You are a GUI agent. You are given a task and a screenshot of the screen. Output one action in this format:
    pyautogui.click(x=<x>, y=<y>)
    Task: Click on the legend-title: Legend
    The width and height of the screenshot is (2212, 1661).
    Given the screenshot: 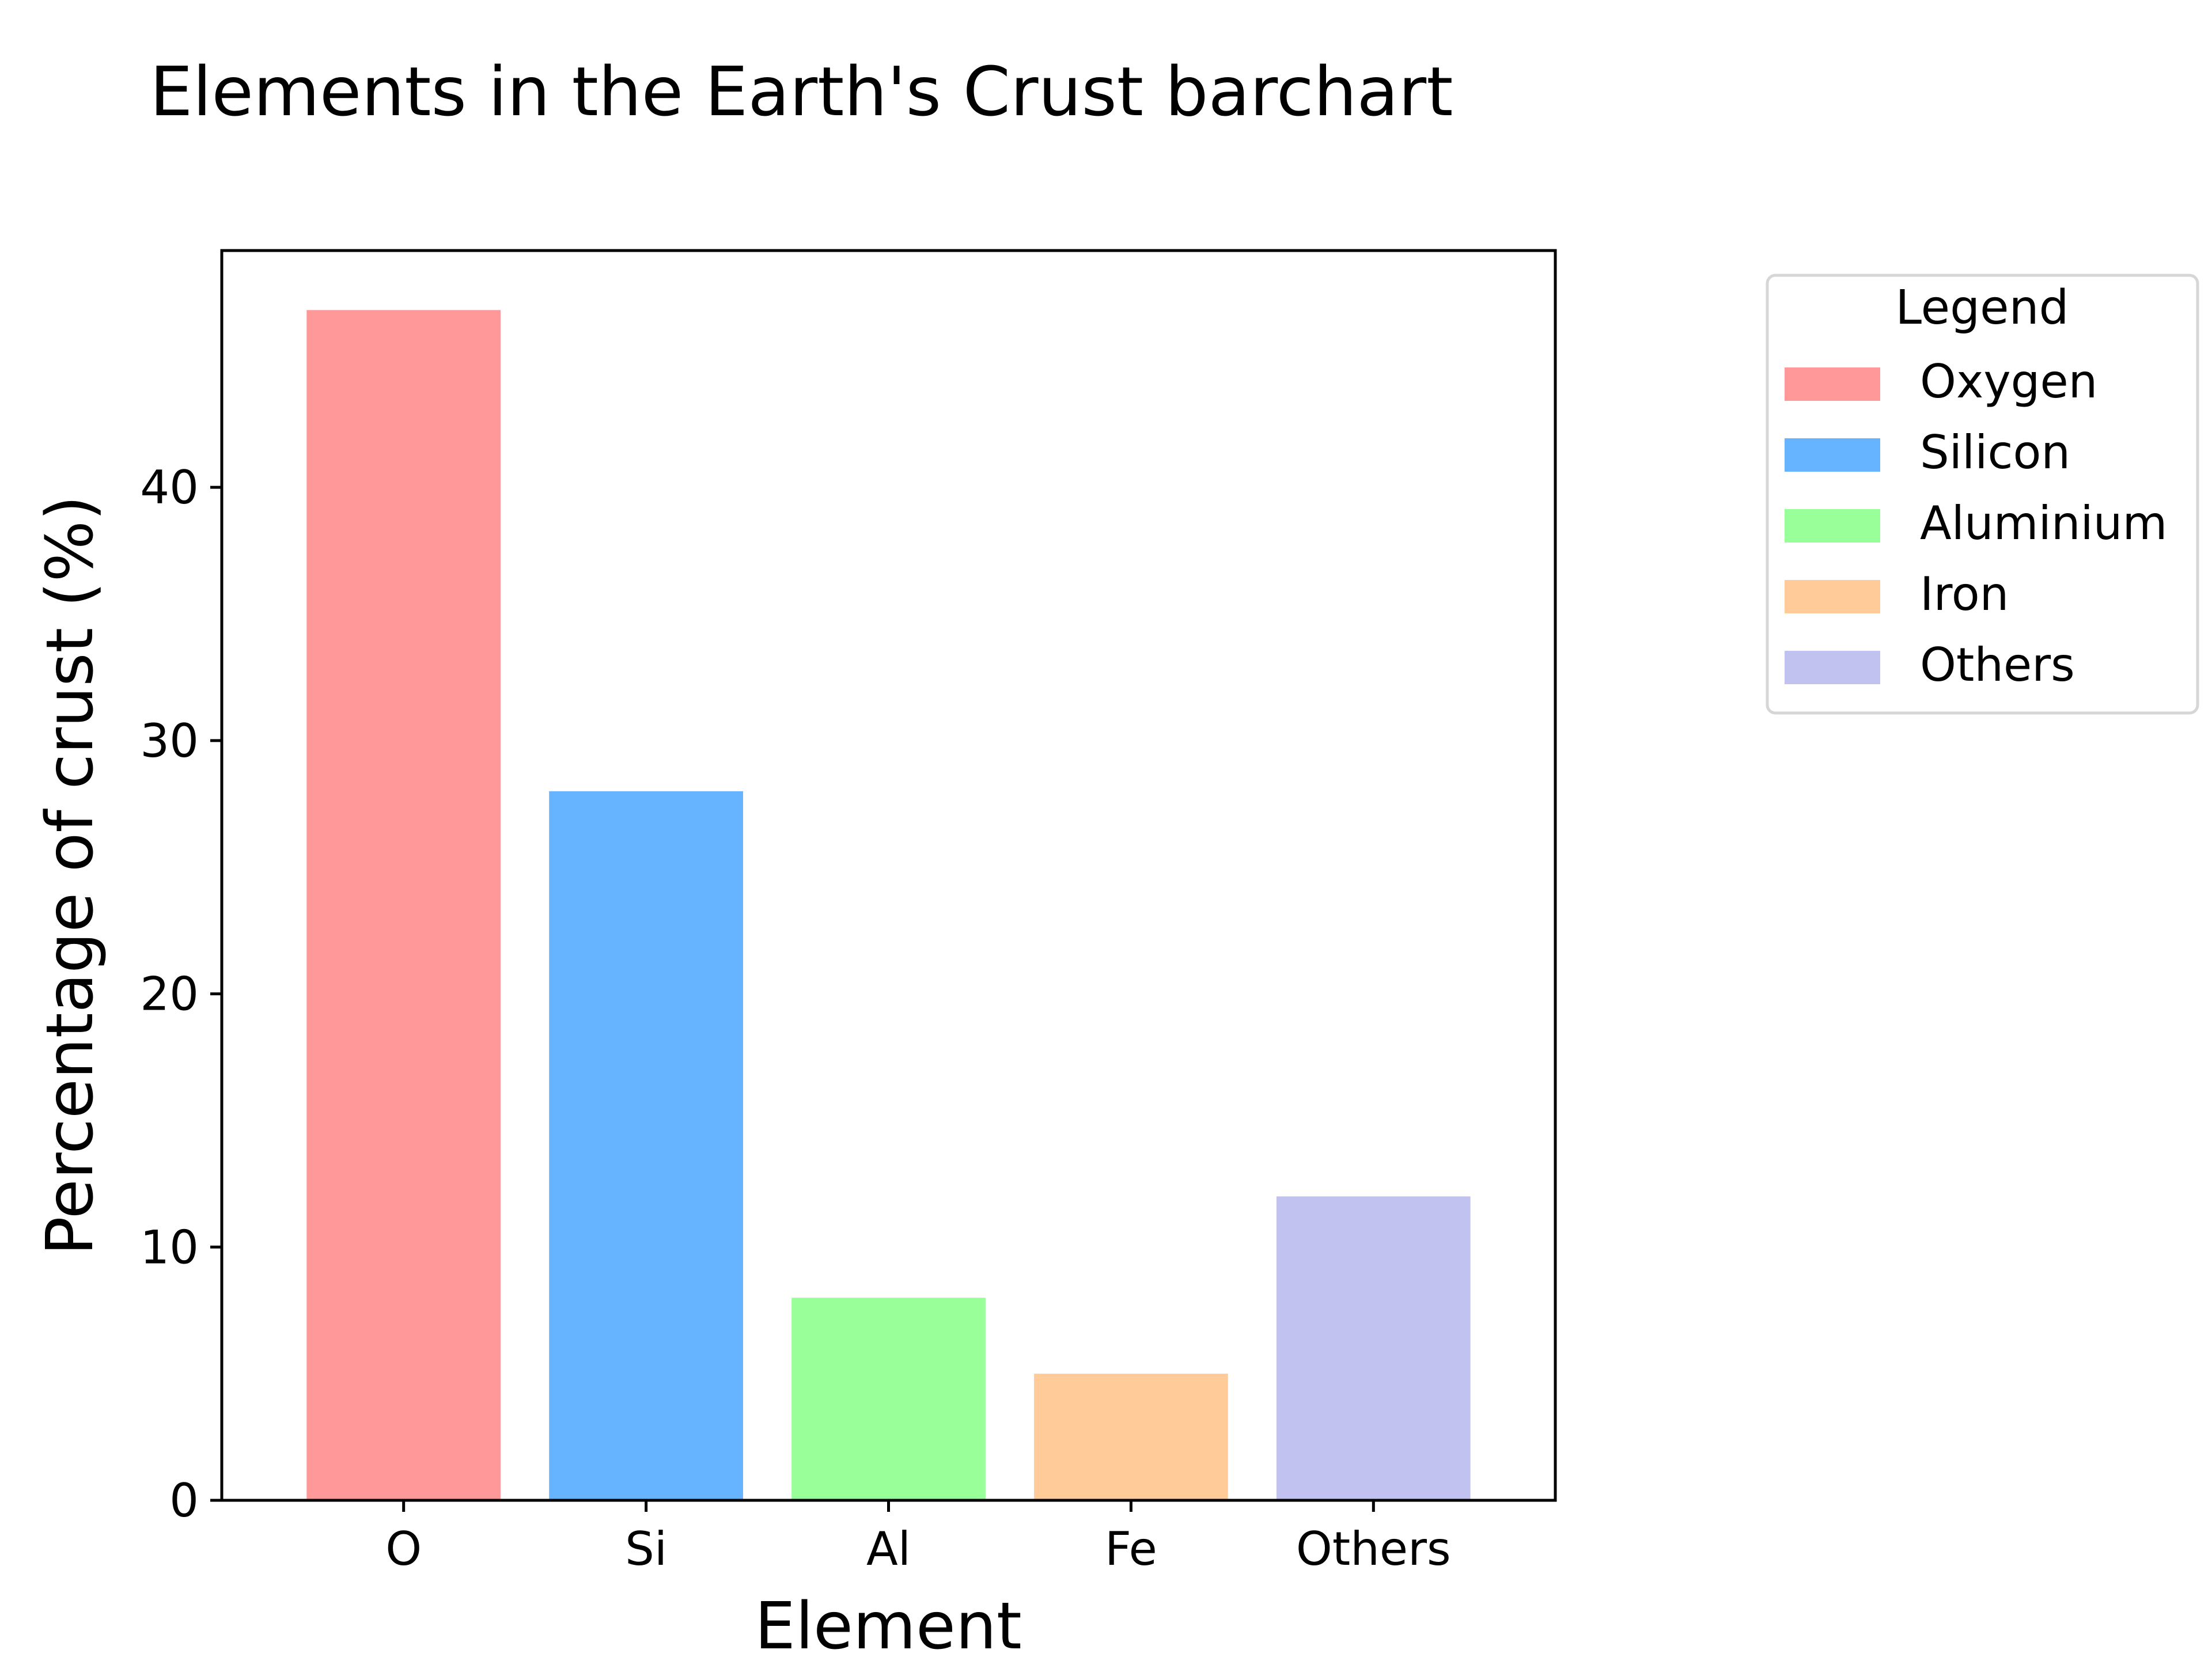 What is the action you would take?
    pyautogui.click(x=1982, y=307)
    